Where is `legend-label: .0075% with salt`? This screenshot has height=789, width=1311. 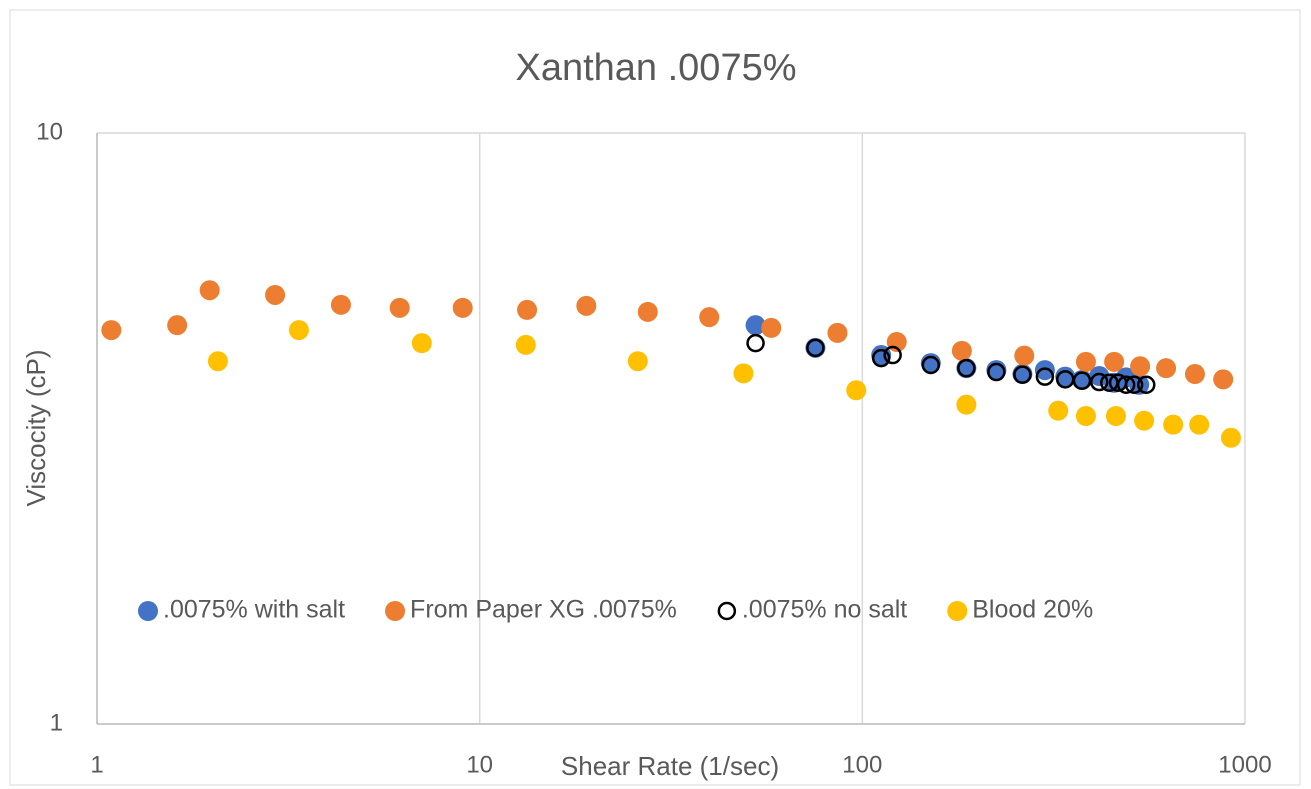 legend-label: .0075% with salt is located at coordinates (254, 610).